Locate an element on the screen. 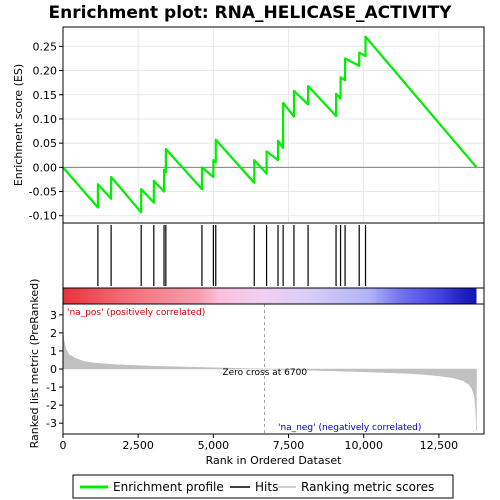  metric-y-tick-label: 0 is located at coordinates (53, 369).